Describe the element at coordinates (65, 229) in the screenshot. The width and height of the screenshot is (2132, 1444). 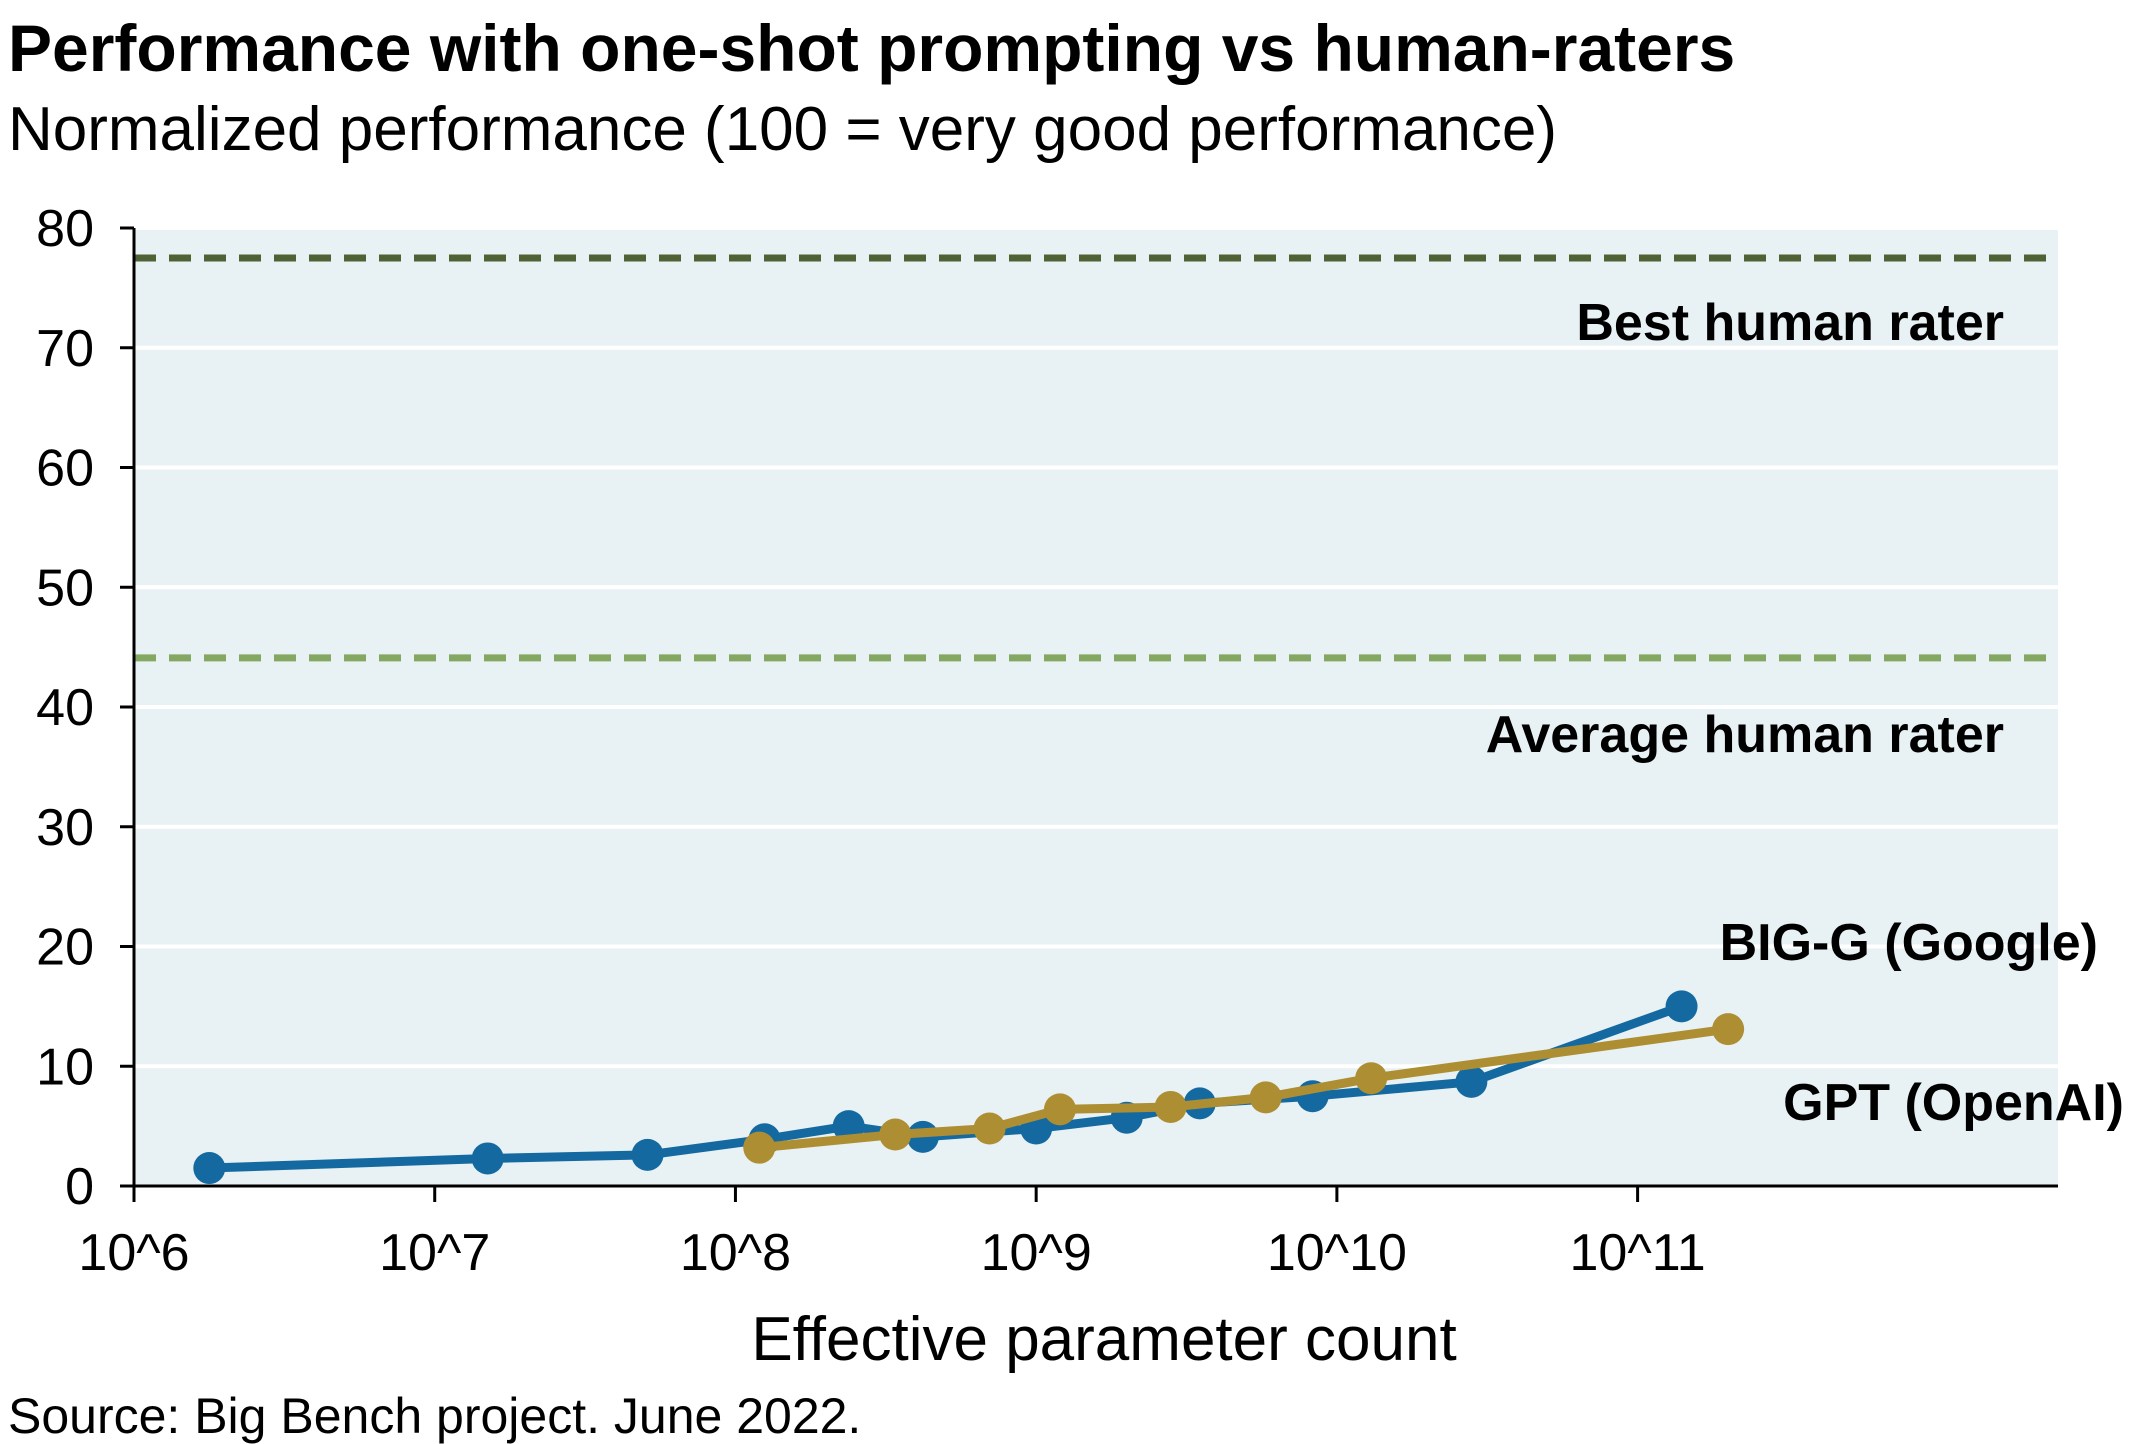
I see `y-tick-label: 80` at that location.